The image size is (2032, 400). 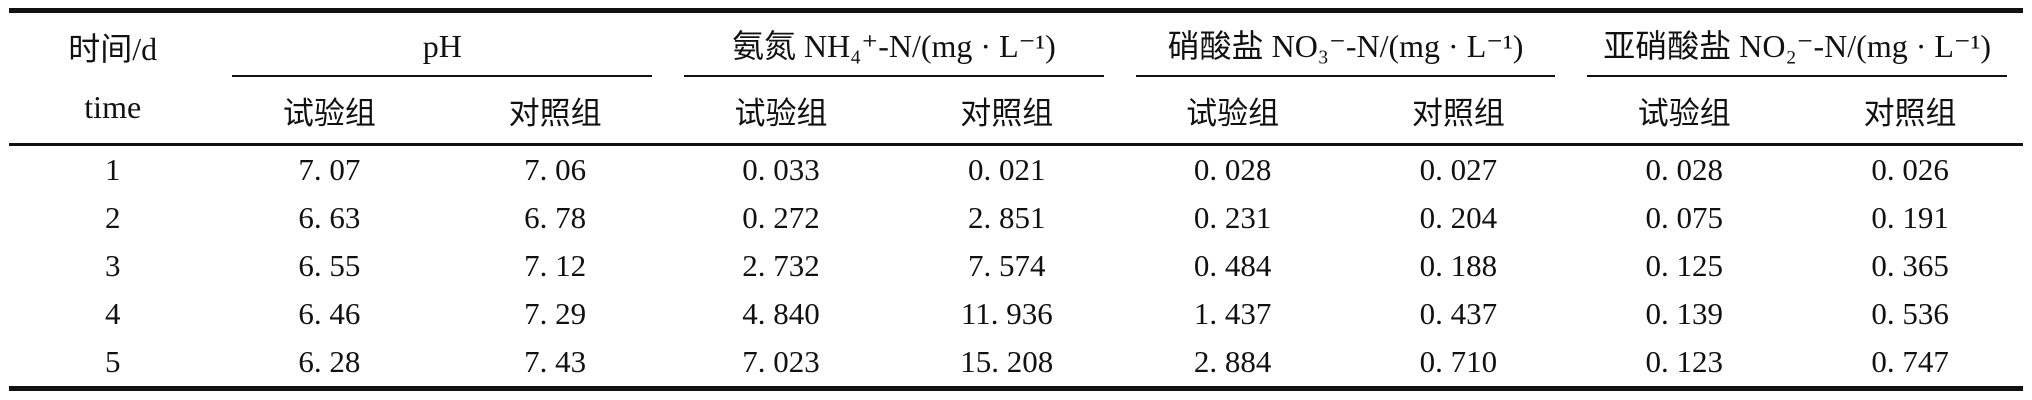 I want to click on data-cell: 6. 28, so click(x=329, y=361).